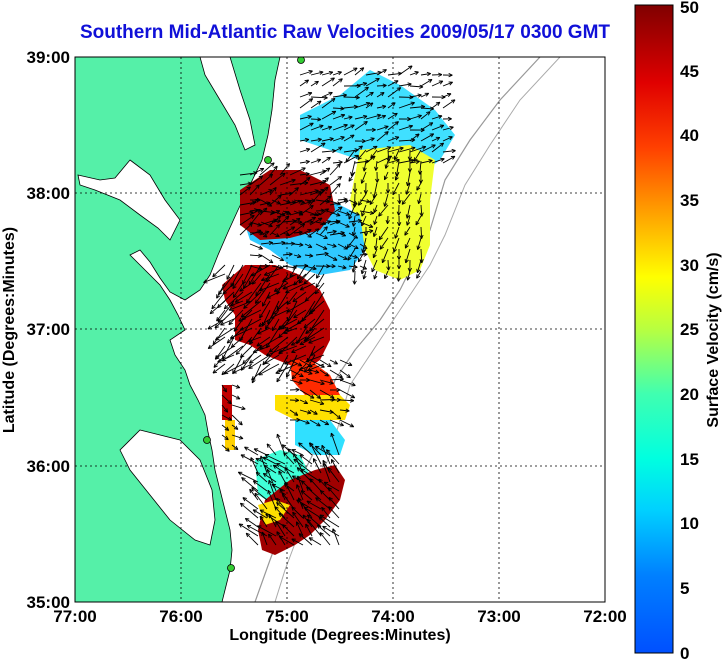 This screenshot has width=724, height=659. Describe the element at coordinates (301, 510) in the screenshot. I see `velocity-patch-outer-banks` at that location.